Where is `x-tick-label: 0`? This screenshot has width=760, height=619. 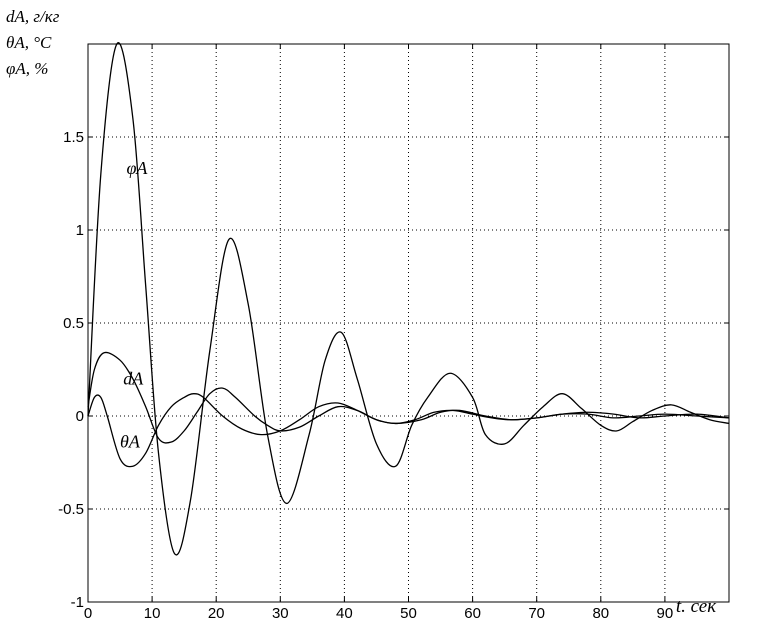 x-tick-label: 0 is located at coordinates (88, 612).